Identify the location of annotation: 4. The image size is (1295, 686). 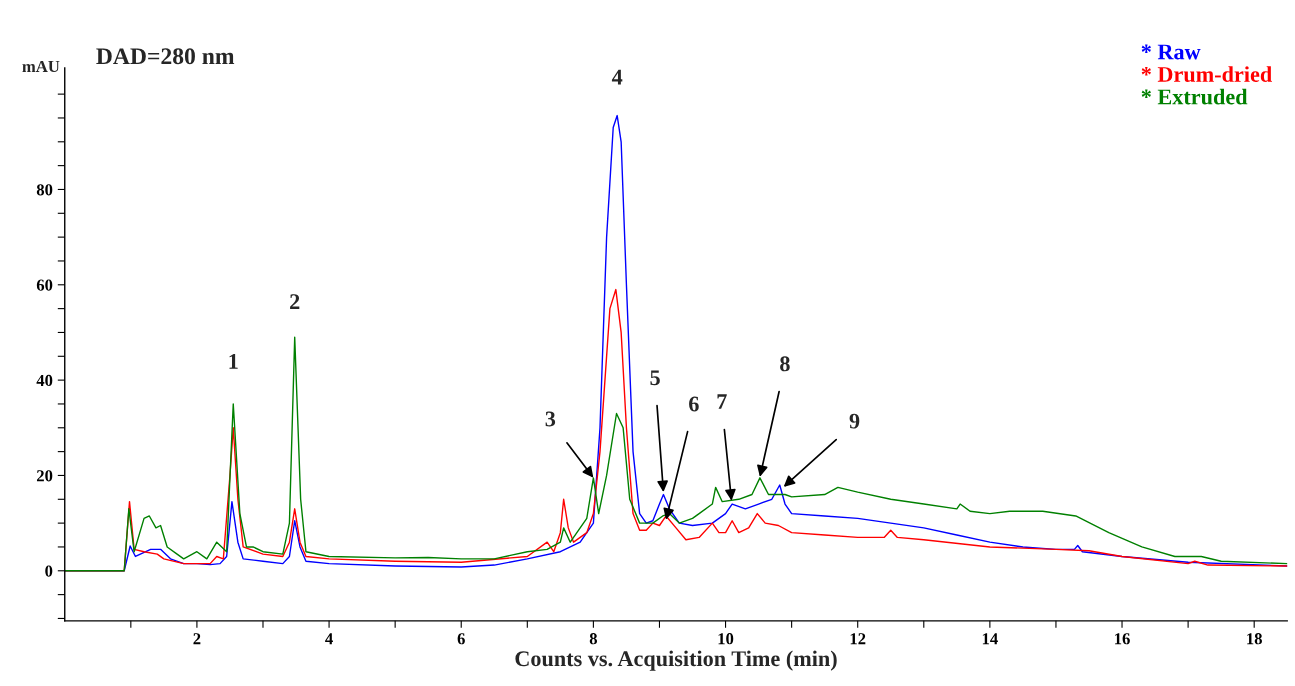
(617, 77).